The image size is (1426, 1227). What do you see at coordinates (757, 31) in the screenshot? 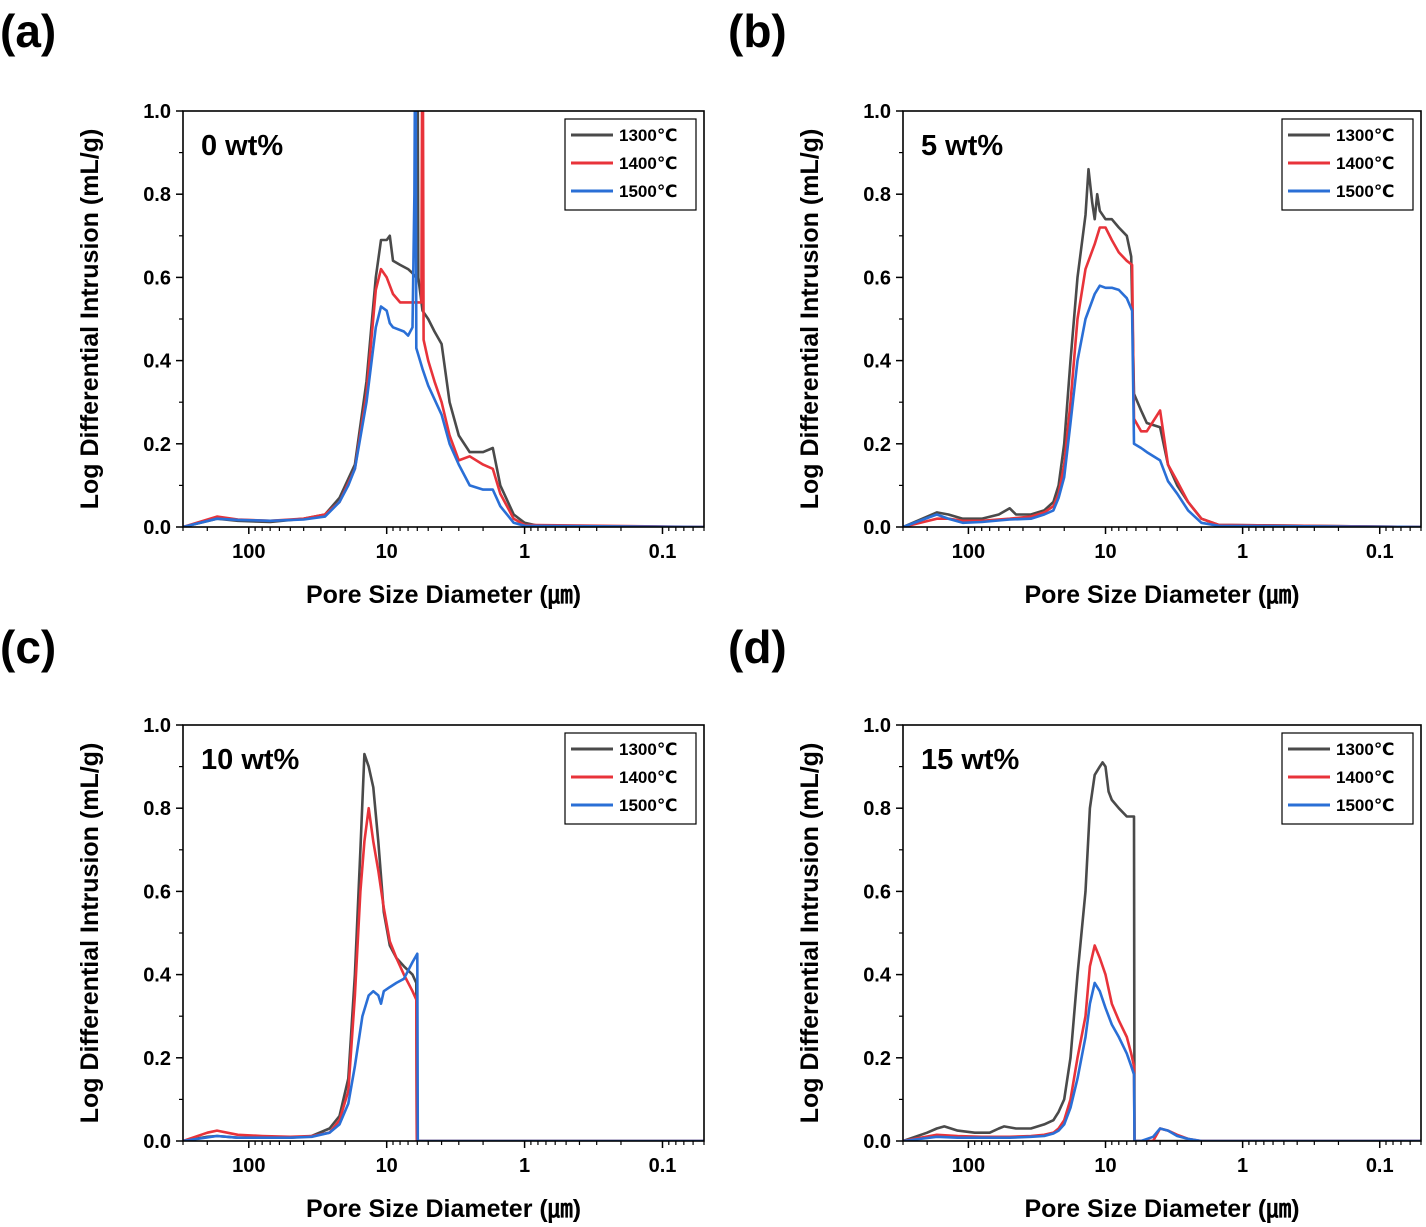
I see `panel-label: (b)` at bounding box center [757, 31].